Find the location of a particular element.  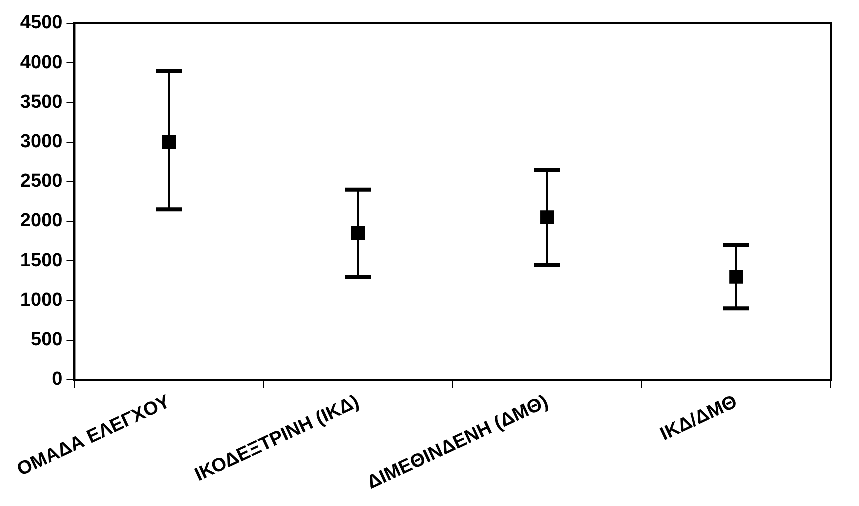

y-tick-label: 3500 is located at coordinates (41, 102).